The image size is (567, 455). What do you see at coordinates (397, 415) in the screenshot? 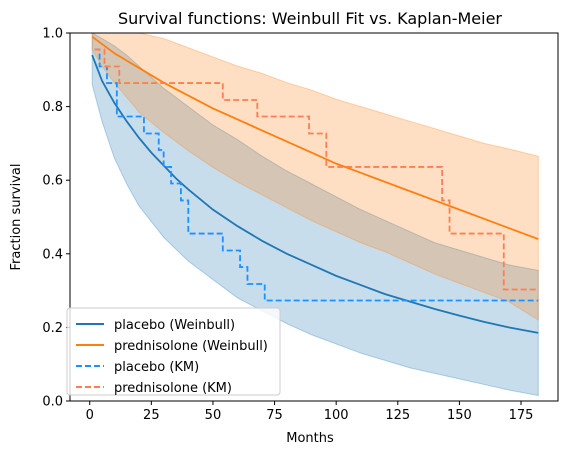
I see `x-tick-label: 125` at bounding box center [397, 415].